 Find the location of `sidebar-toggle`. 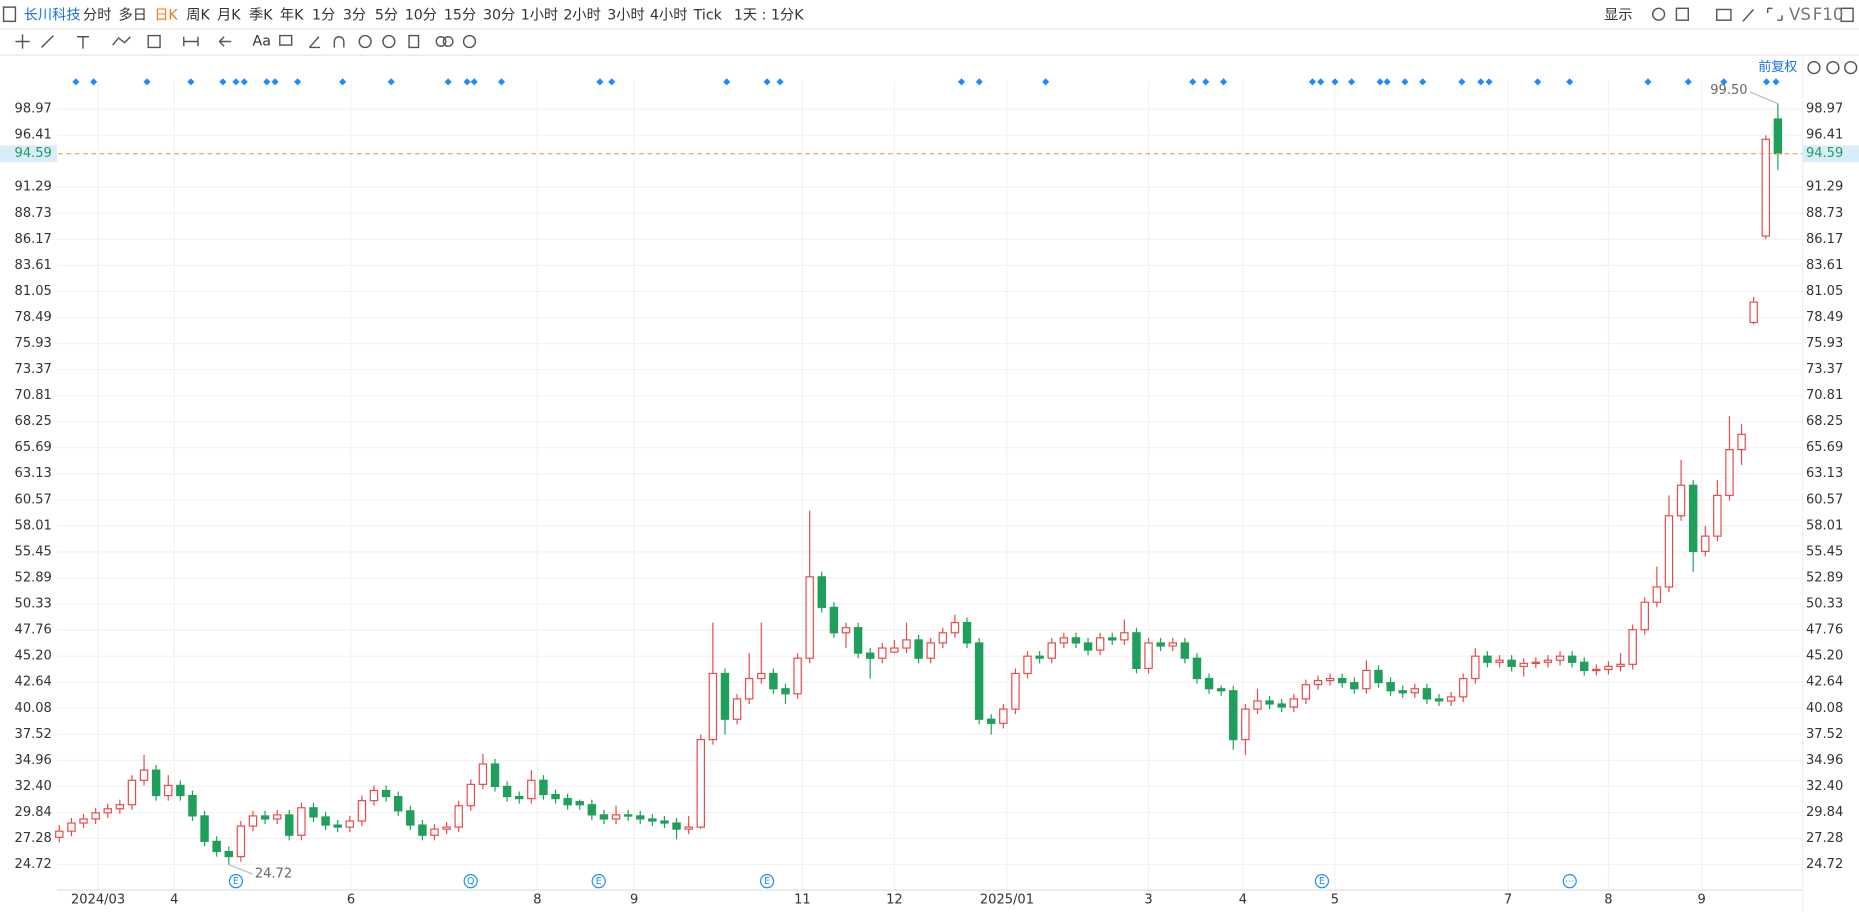

sidebar-toggle is located at coordinates (9, 14).